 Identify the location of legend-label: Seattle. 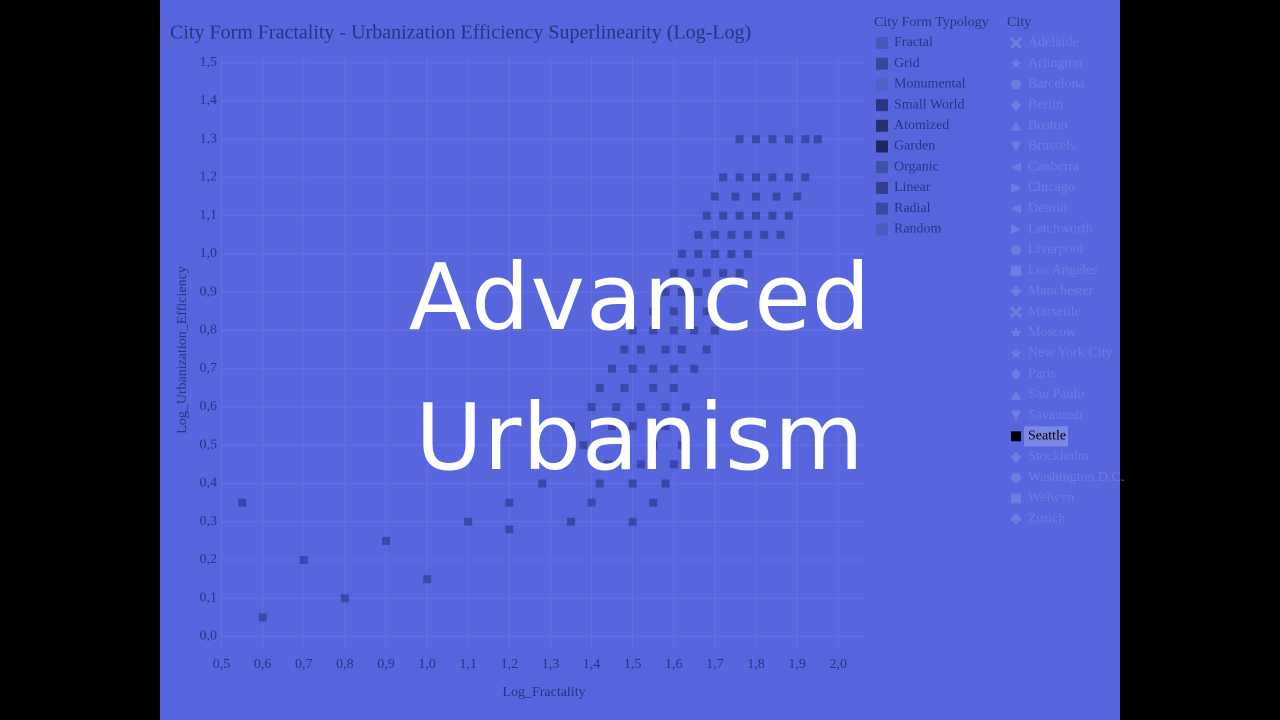
(1047, 436).